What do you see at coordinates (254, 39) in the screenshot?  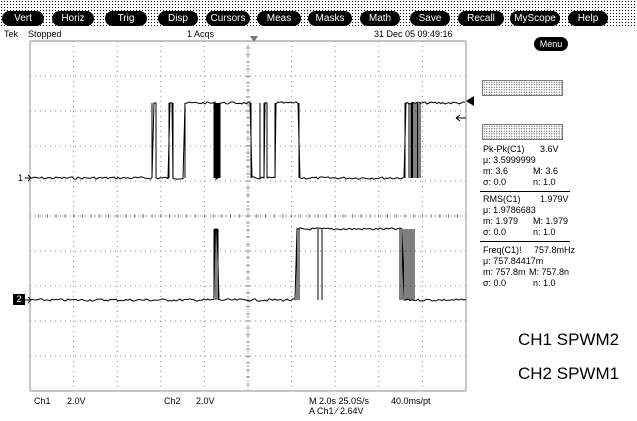 I see `trigger-position-marker` at bounding box center [254, 39].